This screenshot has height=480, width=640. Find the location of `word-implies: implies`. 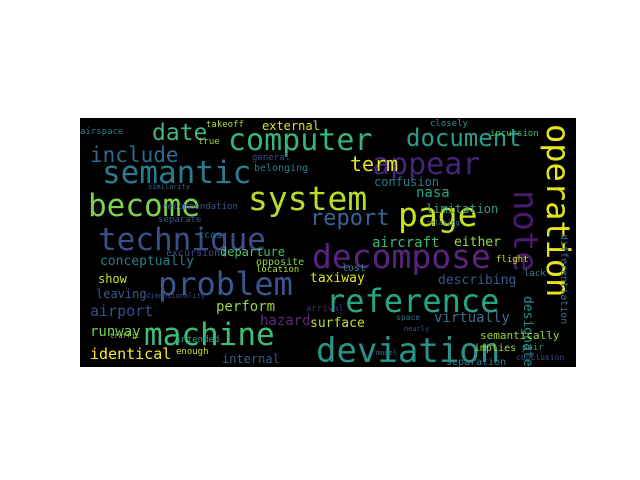

word-implies: implies is located at coordinates (495, 348).